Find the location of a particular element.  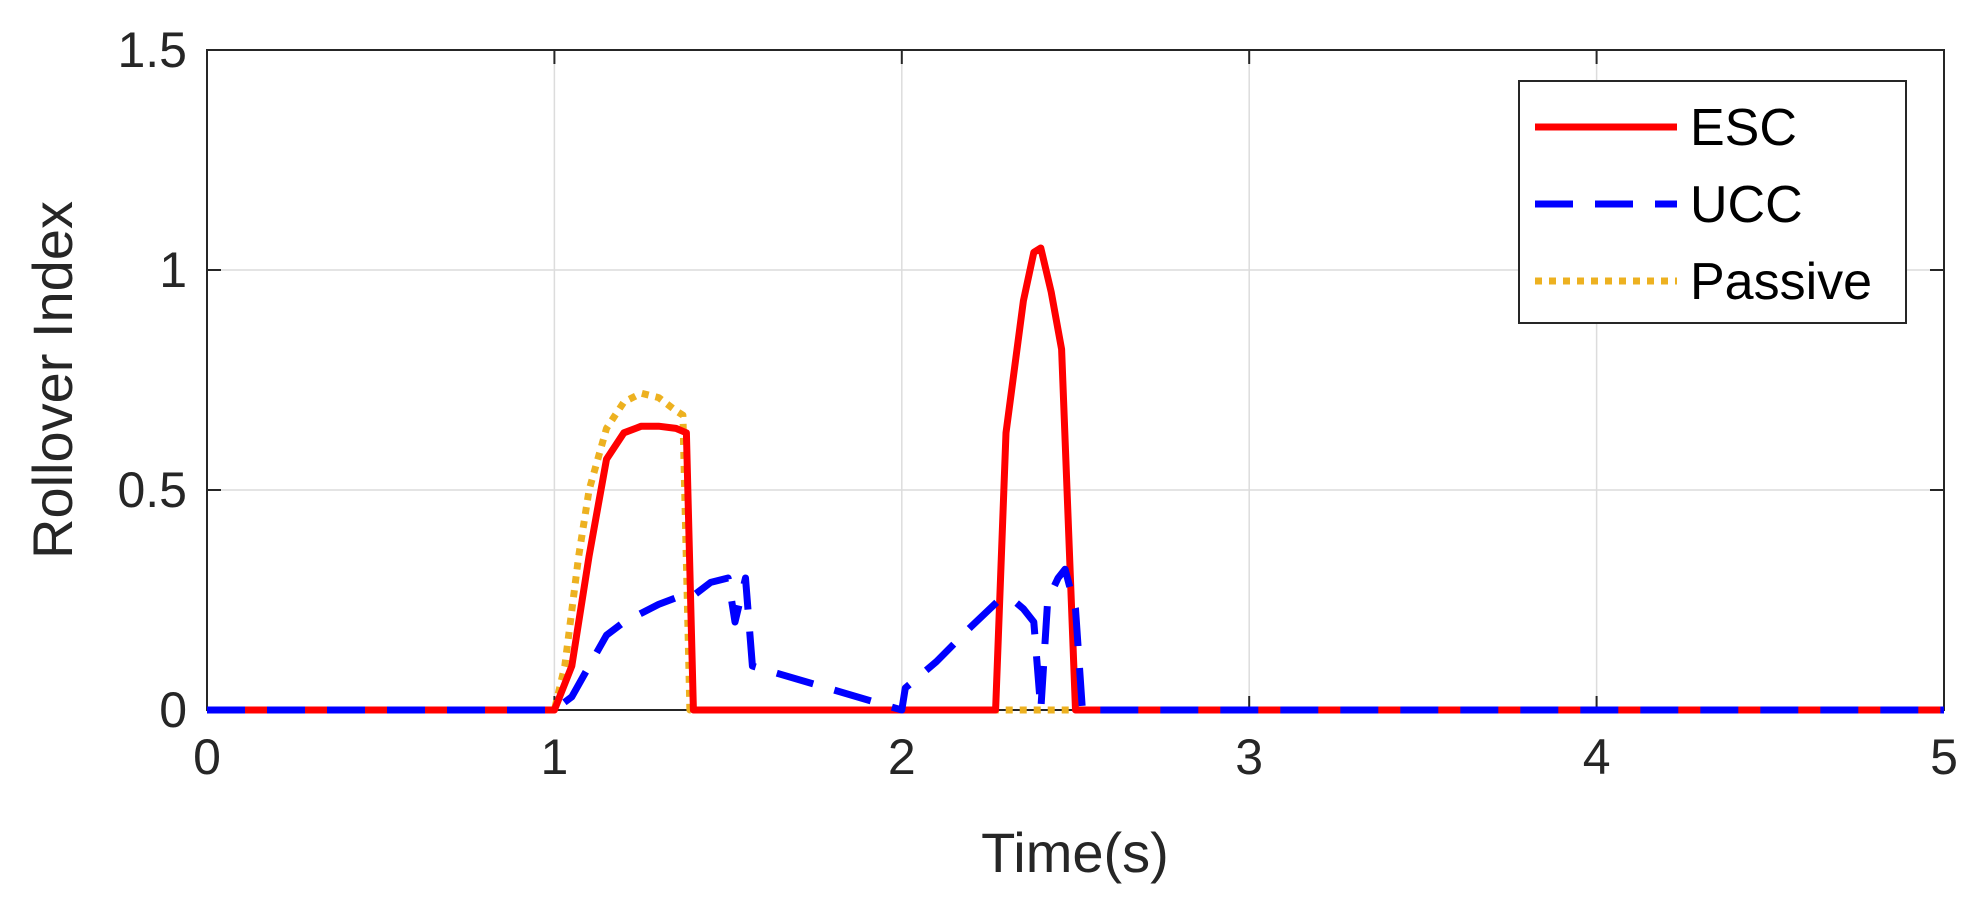

legend-label-ucc: UCC is located at coordinates (1746, 205).